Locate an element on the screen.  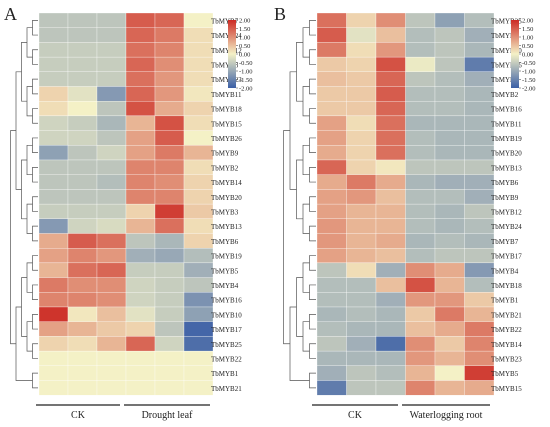
row-label: TbMYB2 is located at coordinates (225, 168).